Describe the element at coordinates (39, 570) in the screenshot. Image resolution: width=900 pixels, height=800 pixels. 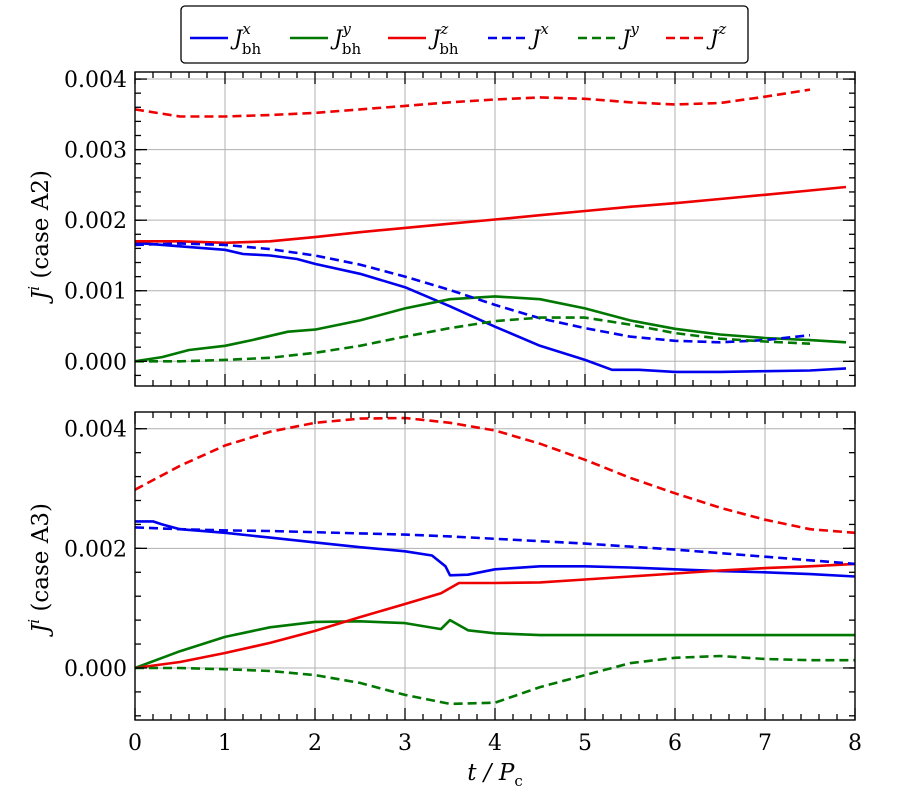
I see `bottom-y-axis-label: Ji (case A3)` at that location.